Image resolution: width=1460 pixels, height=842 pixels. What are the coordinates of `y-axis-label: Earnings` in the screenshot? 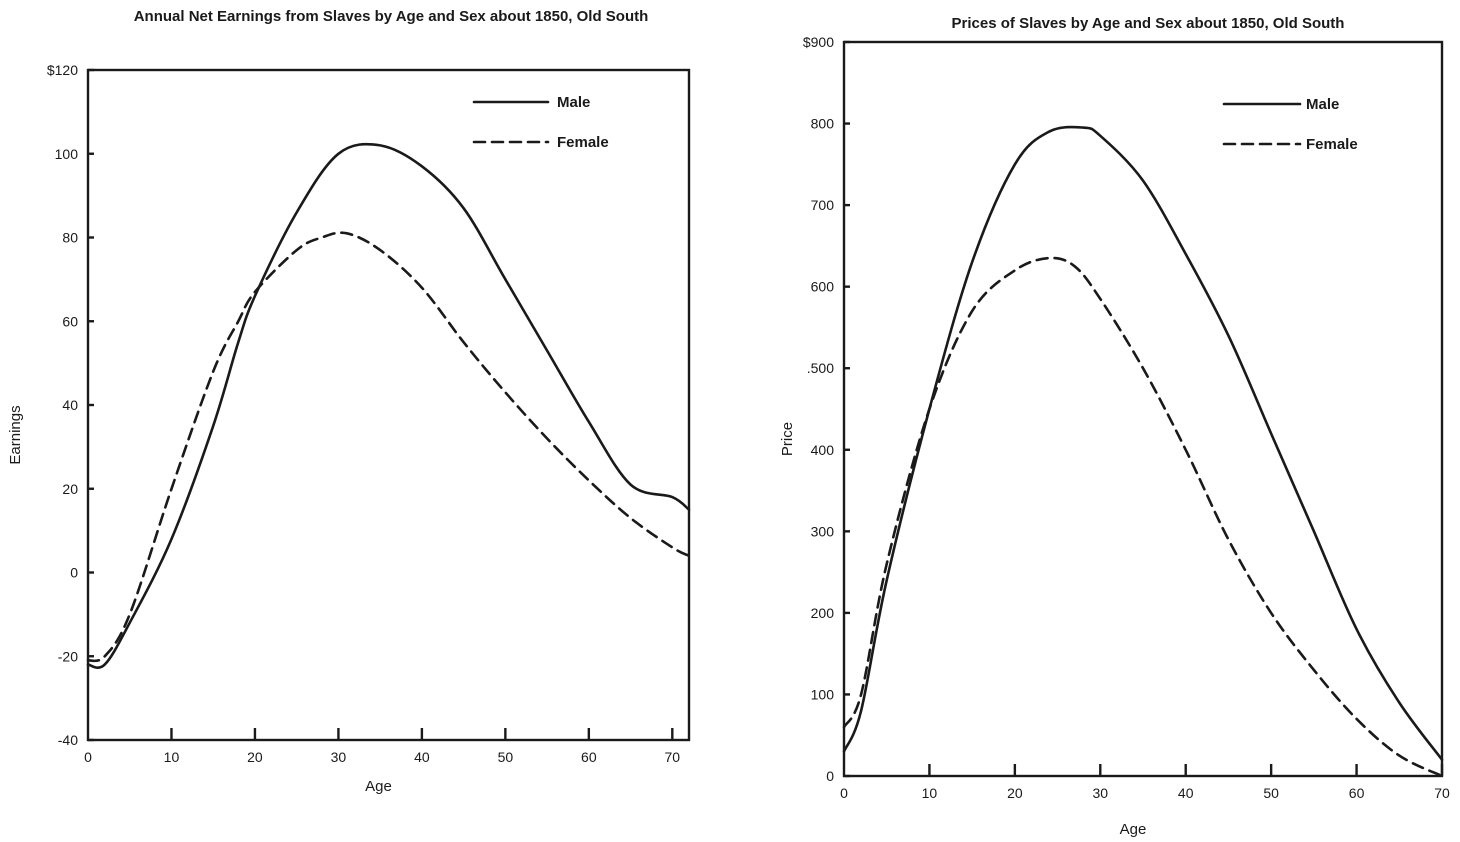 It's located at (15, 434).